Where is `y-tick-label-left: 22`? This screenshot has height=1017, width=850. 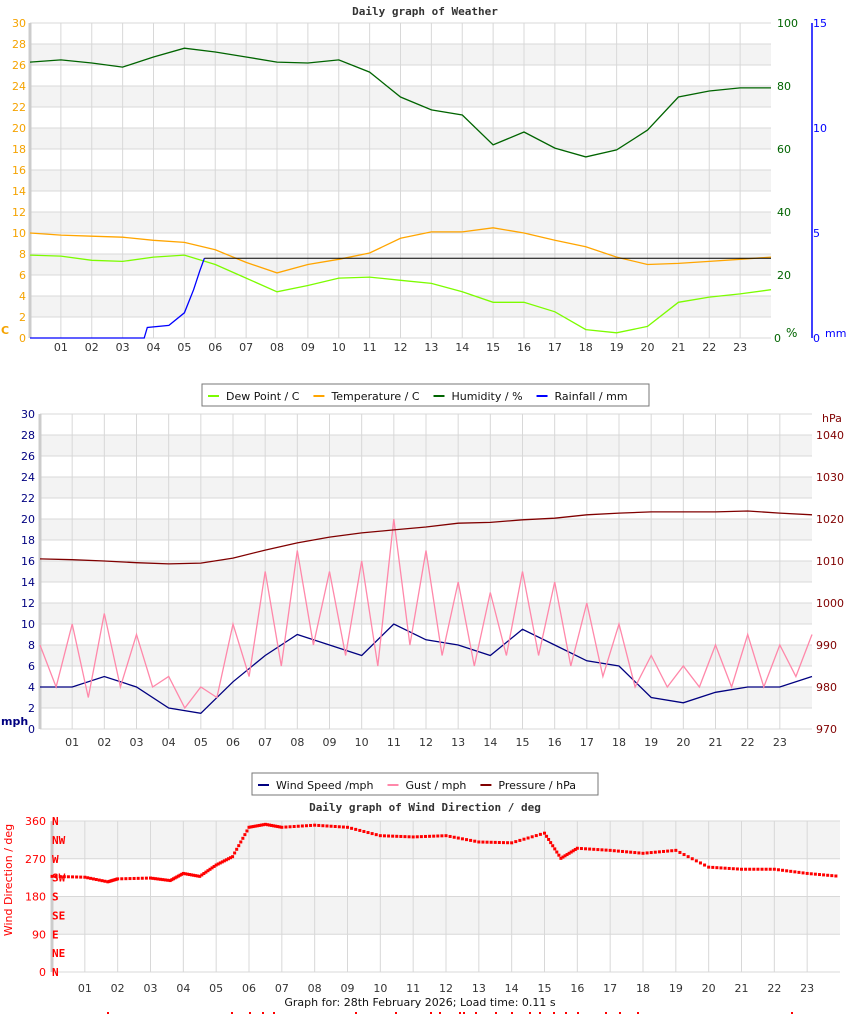 y-tick-label-left: 22 is located at coordinates (19, 107).